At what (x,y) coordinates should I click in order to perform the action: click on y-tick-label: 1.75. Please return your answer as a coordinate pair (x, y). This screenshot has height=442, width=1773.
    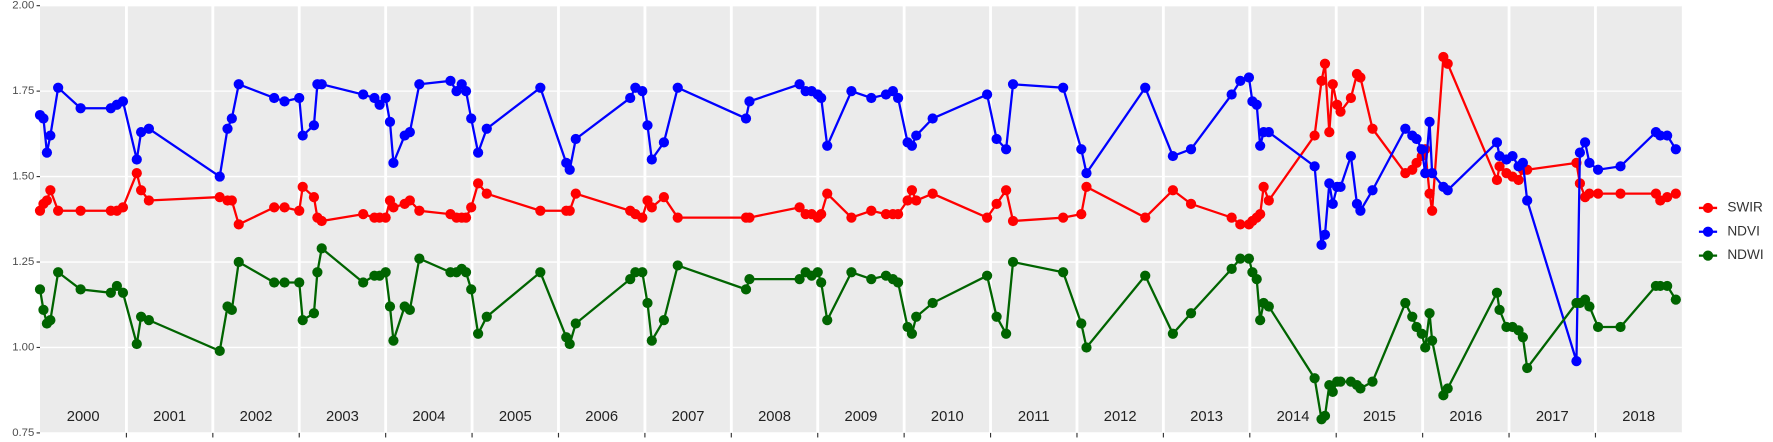
    Looking at the image, I should click on (23, 91).